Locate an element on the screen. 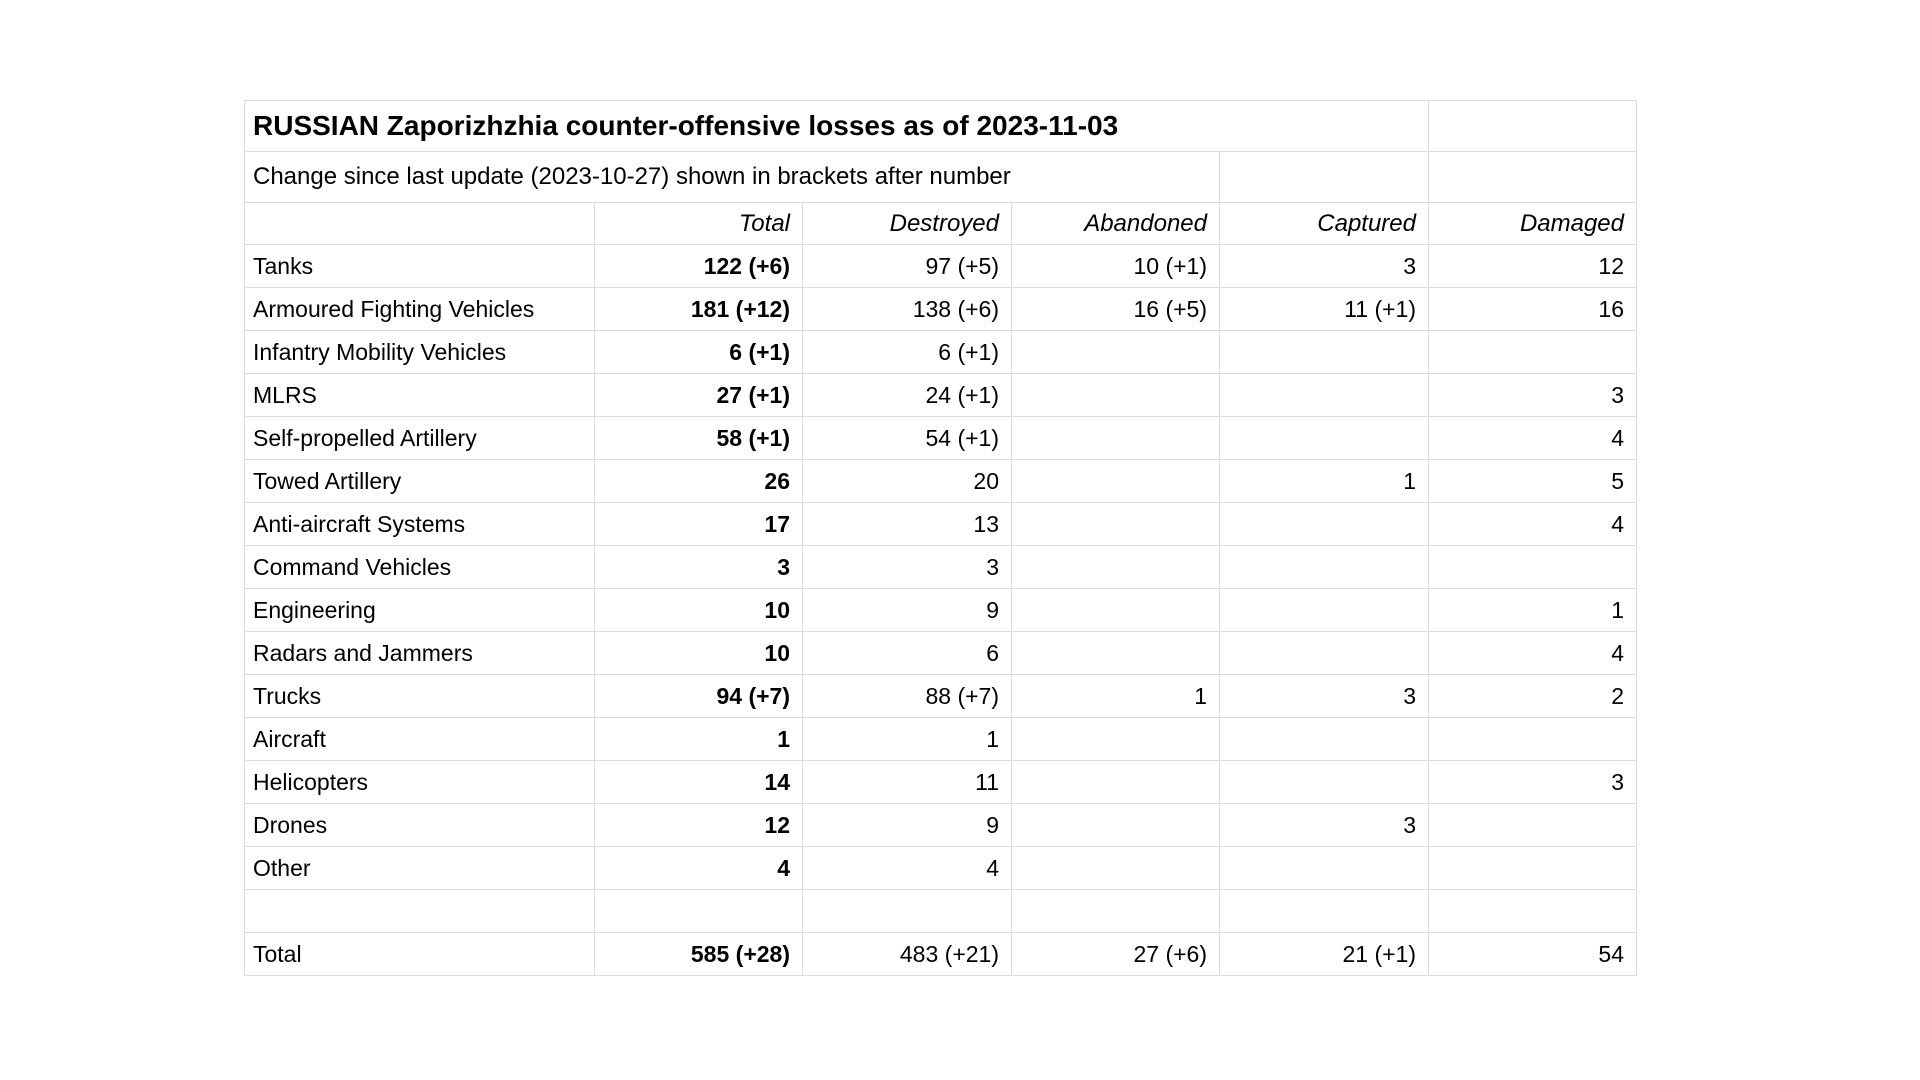 The height and width of the screenshot is (1080, 1920). total-row: Total 585 (+28) 483 (+21) 27 (+6) 21 (+1) 54 is located at coordinates (940, 954).